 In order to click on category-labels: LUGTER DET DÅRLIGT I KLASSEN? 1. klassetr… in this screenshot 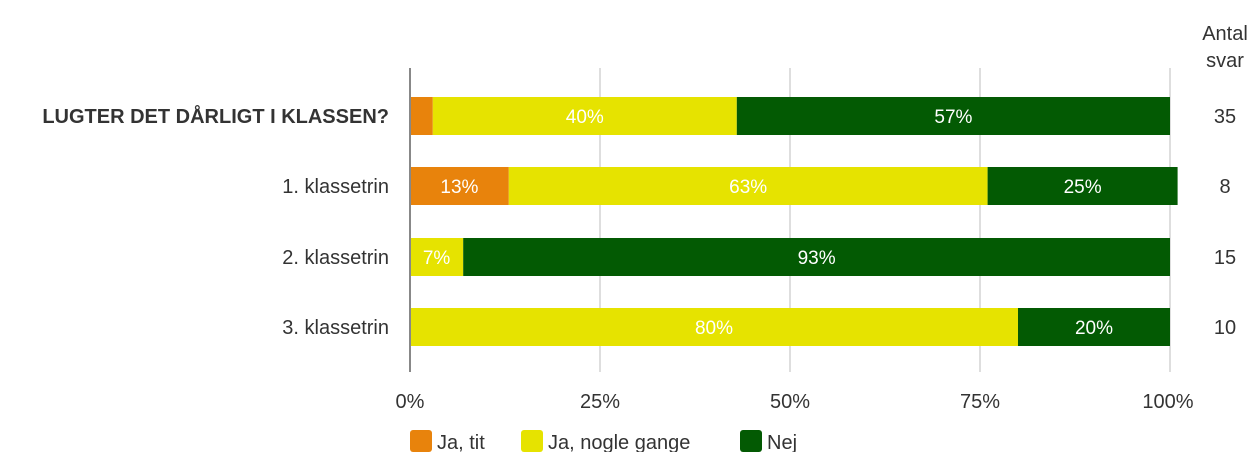, I will do `click(215, 221)`.